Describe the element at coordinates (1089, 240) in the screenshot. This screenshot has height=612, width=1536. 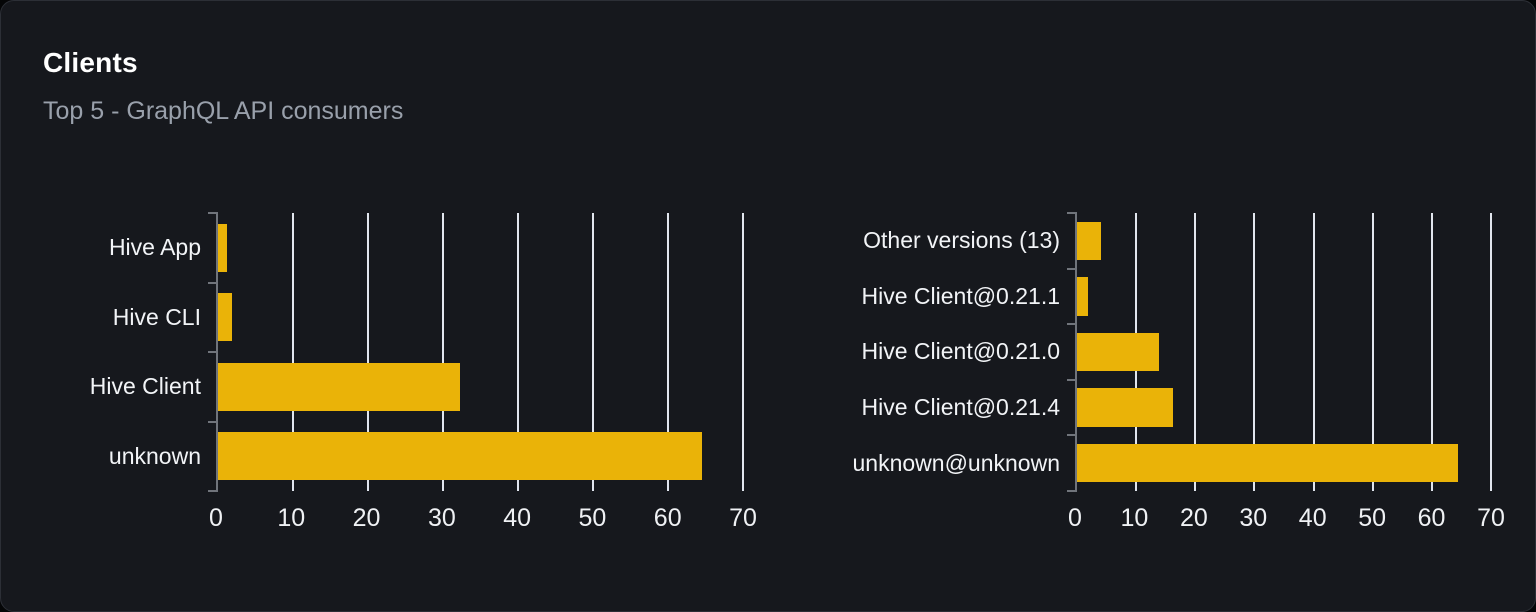
I see `bar-other-versions-13-` at that location.